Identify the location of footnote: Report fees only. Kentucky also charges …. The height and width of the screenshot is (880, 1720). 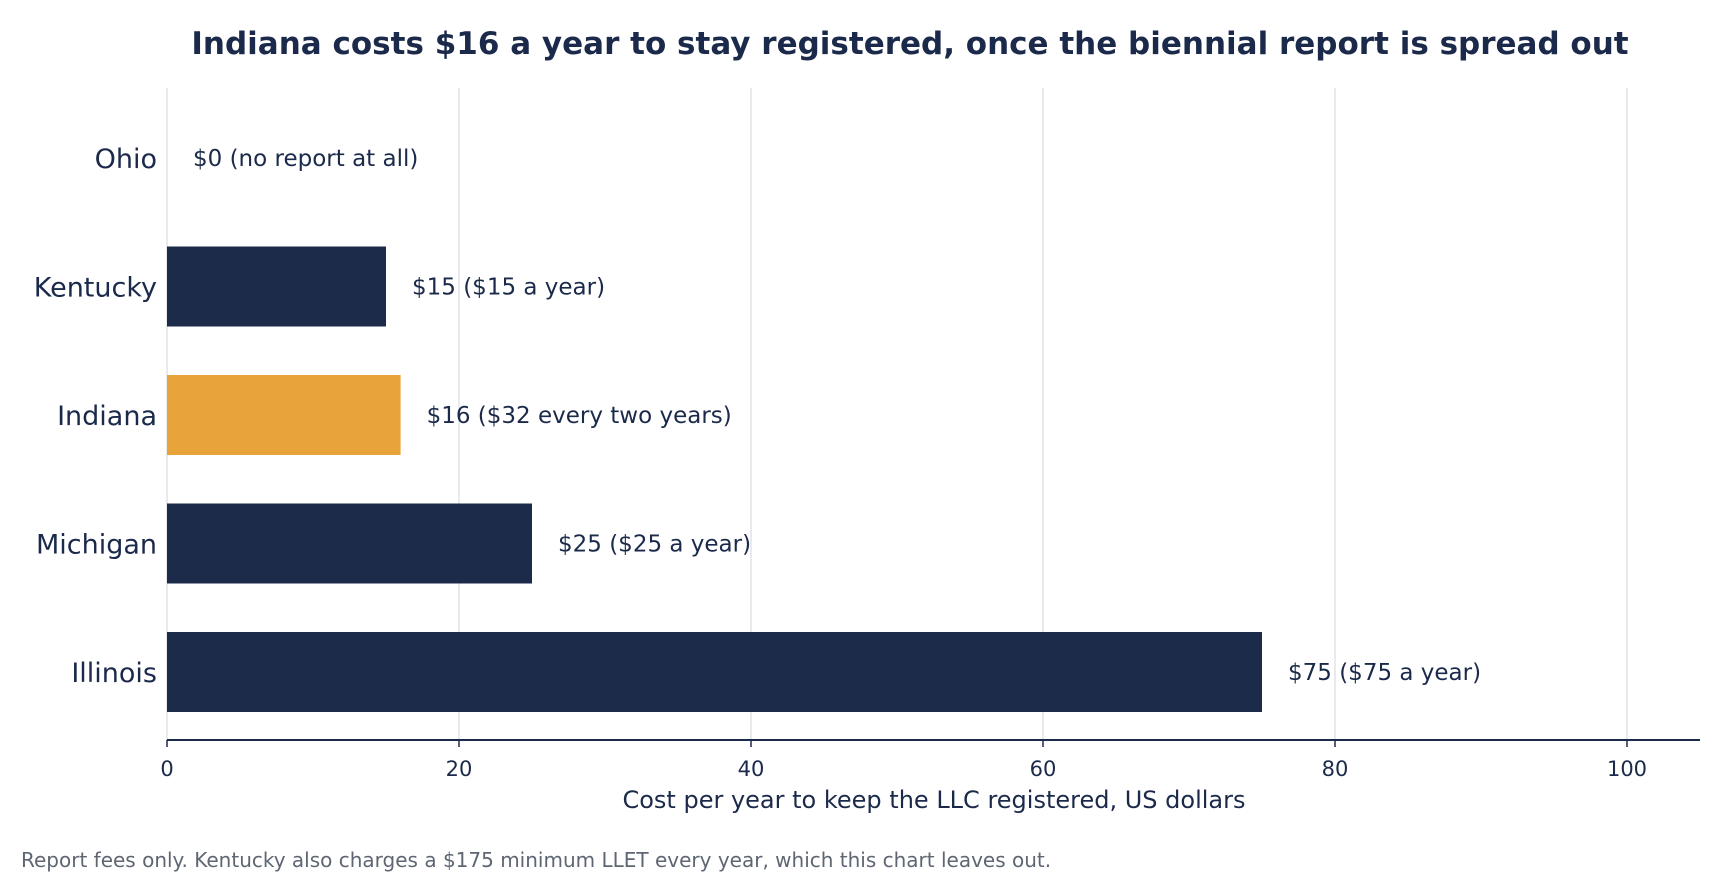
(536, 860).